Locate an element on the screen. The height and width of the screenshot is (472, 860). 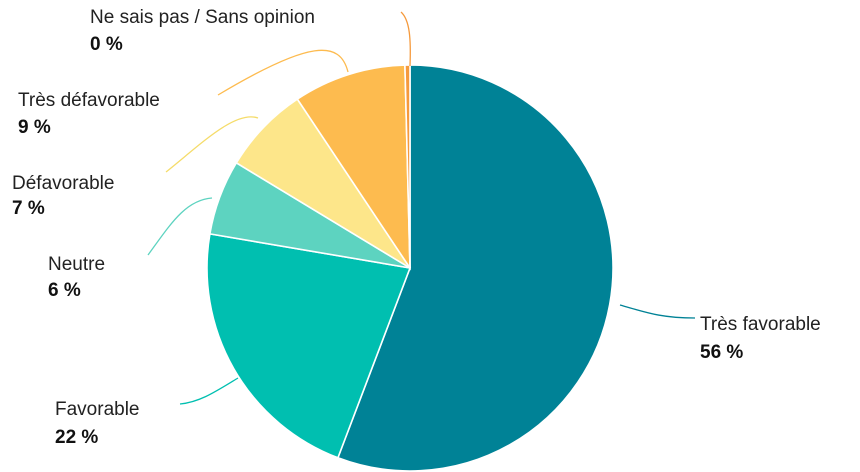
slice-value-label-1: 22 % is located at coordinates (76, 437).